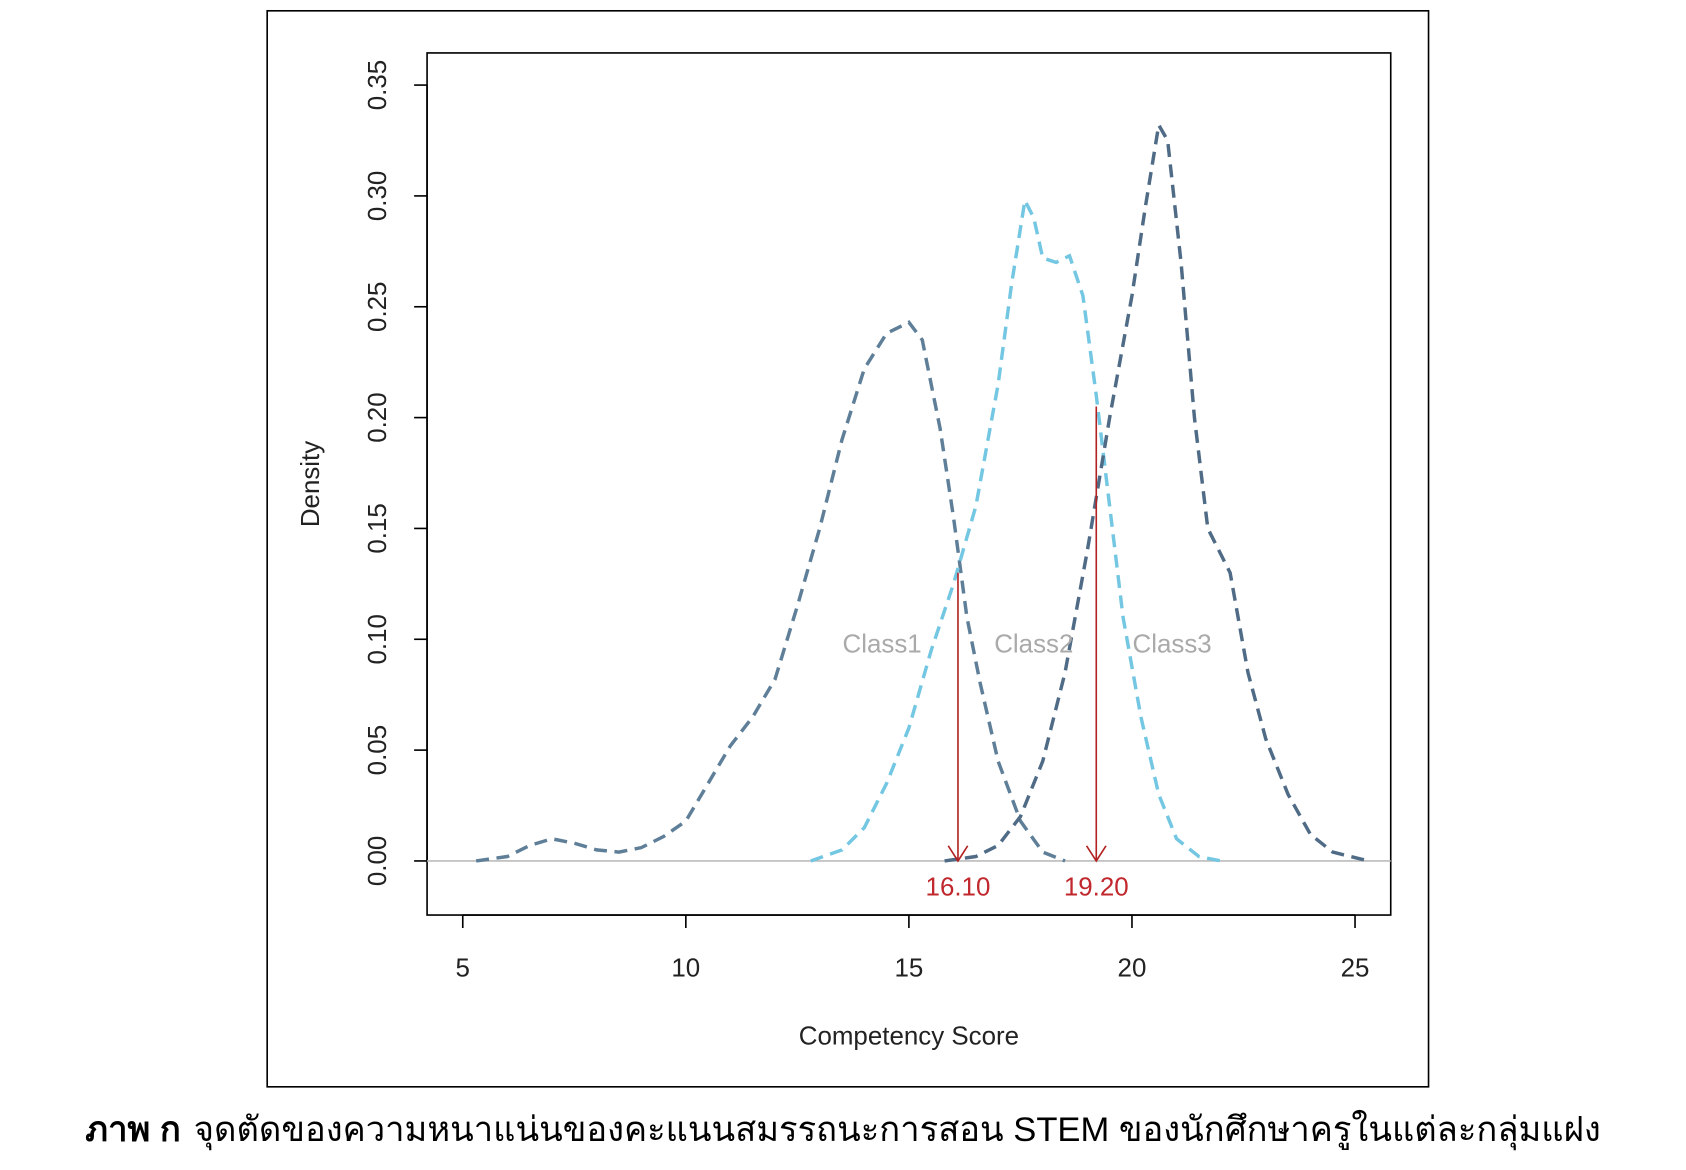  I want to click on class-label: Class3, so click(1172, 644).